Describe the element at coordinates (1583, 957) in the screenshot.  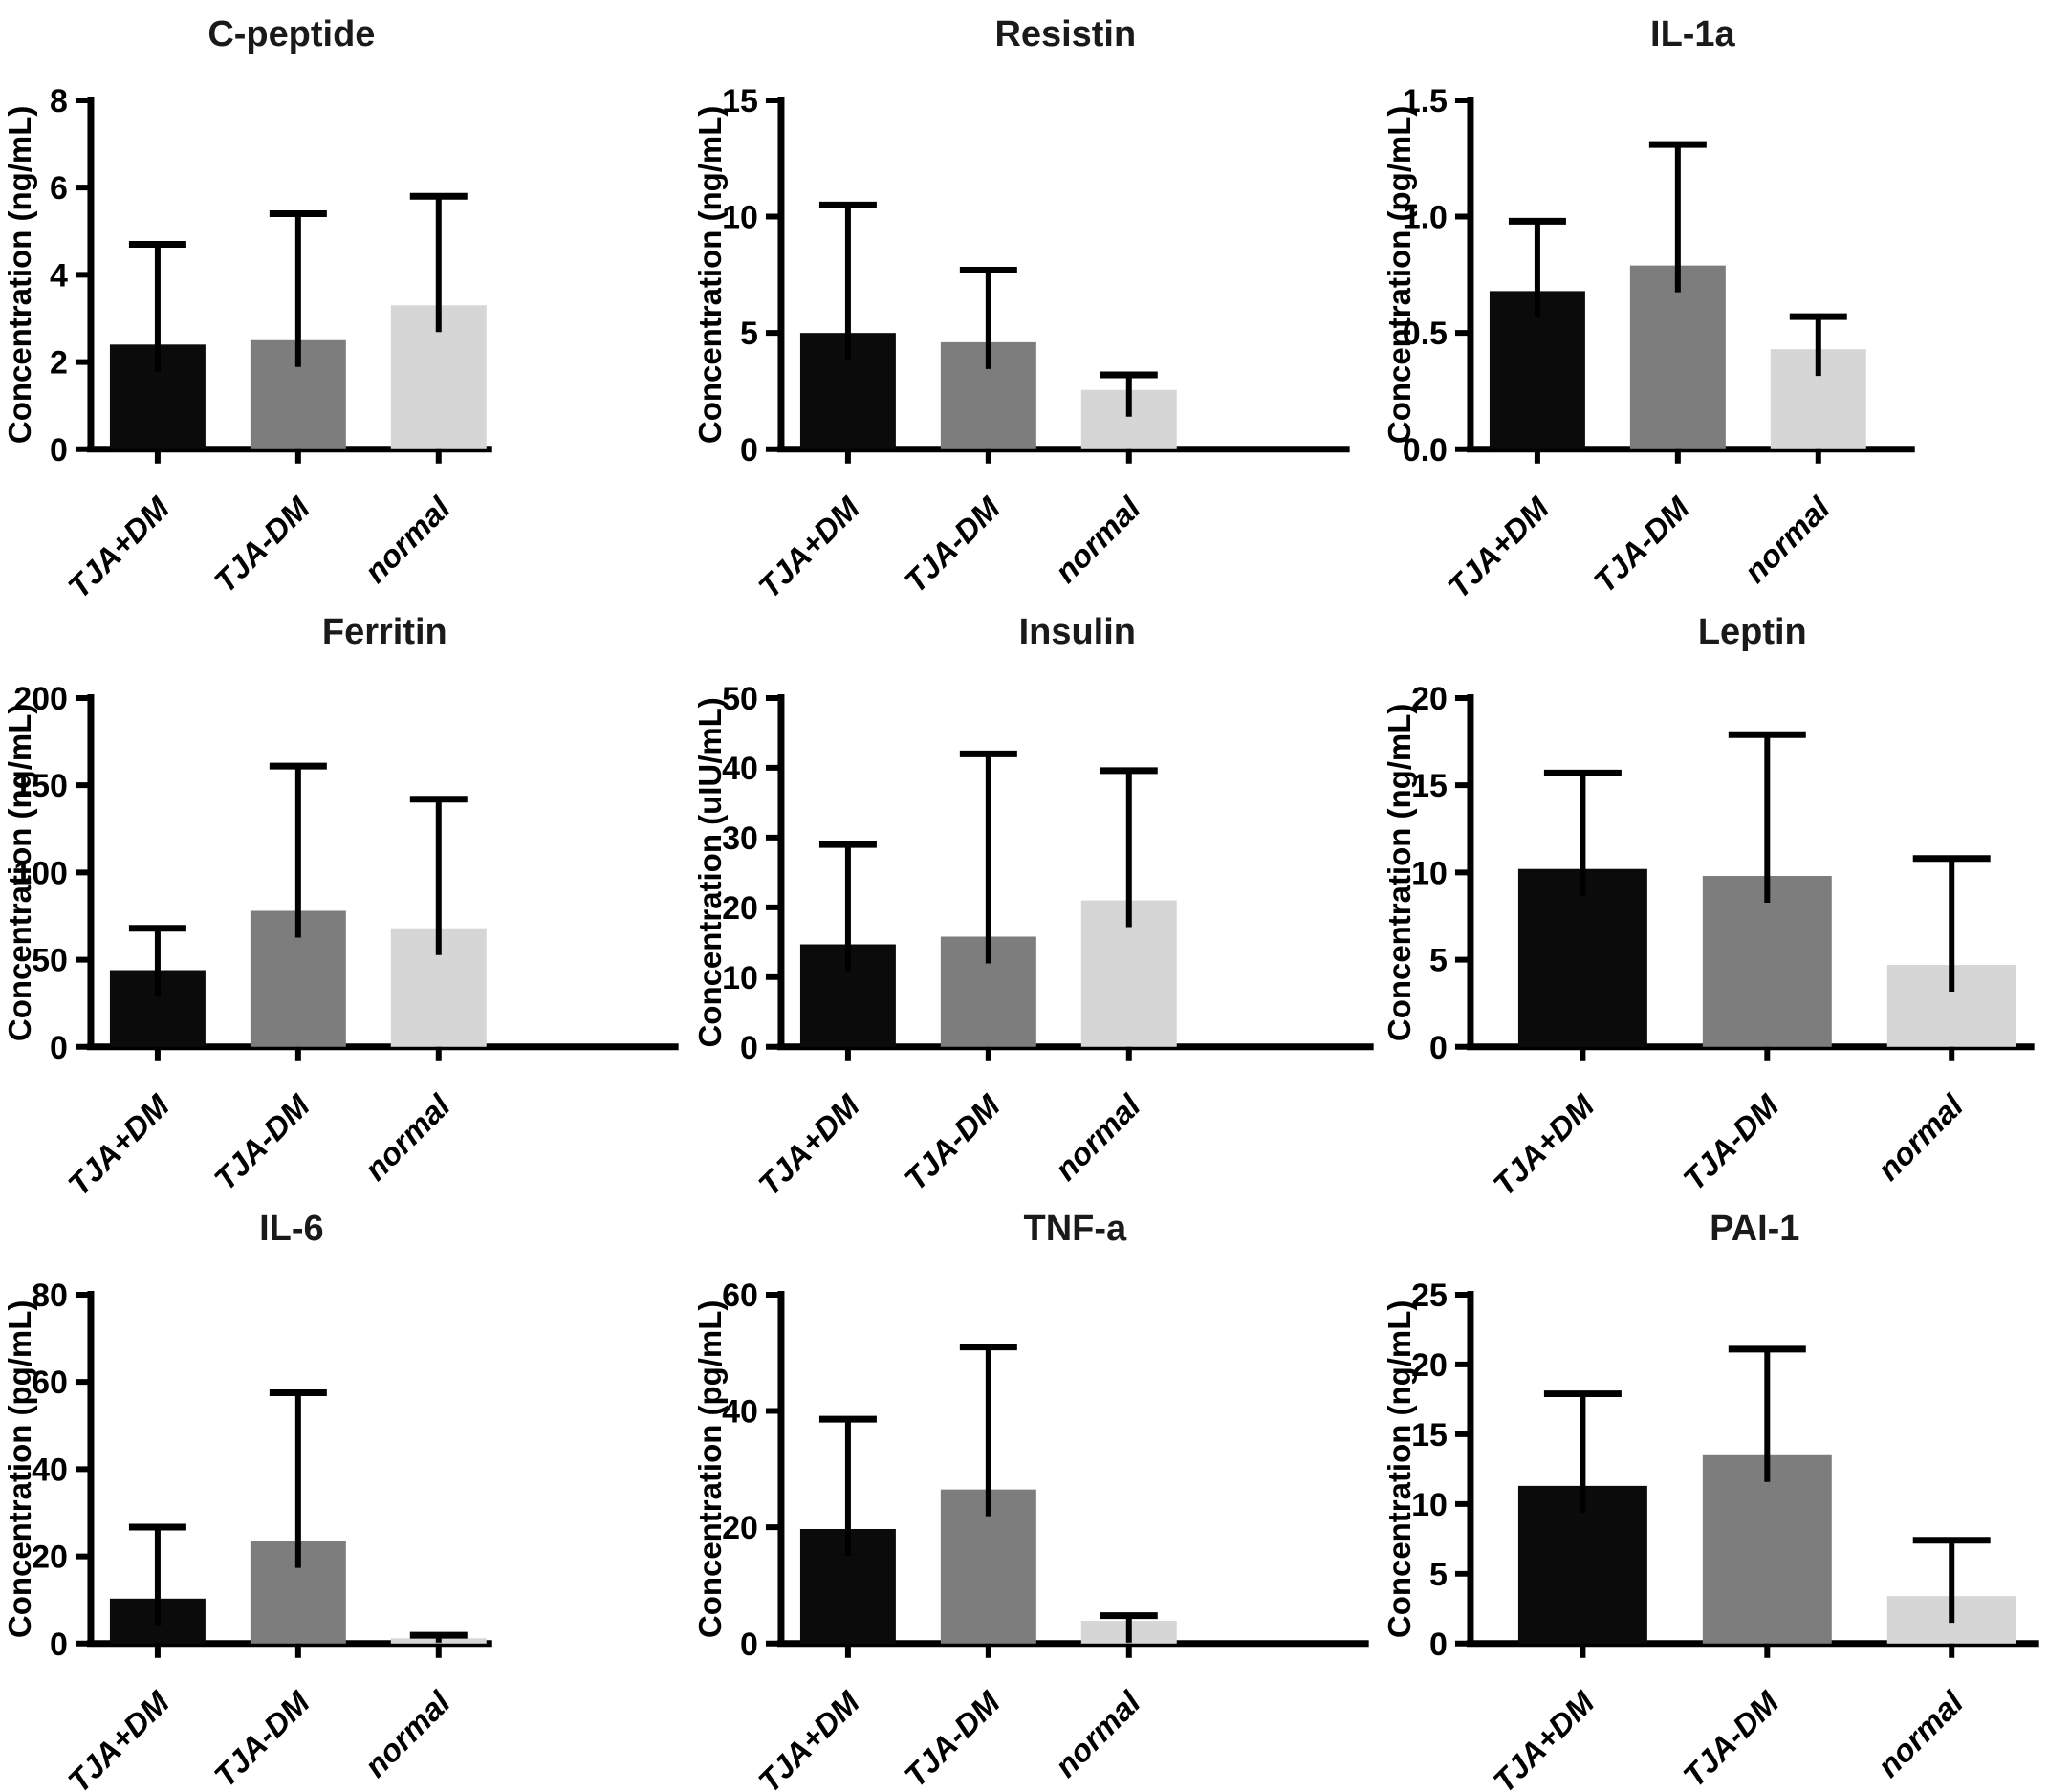
I see `bar-TJA+DM` at that location.